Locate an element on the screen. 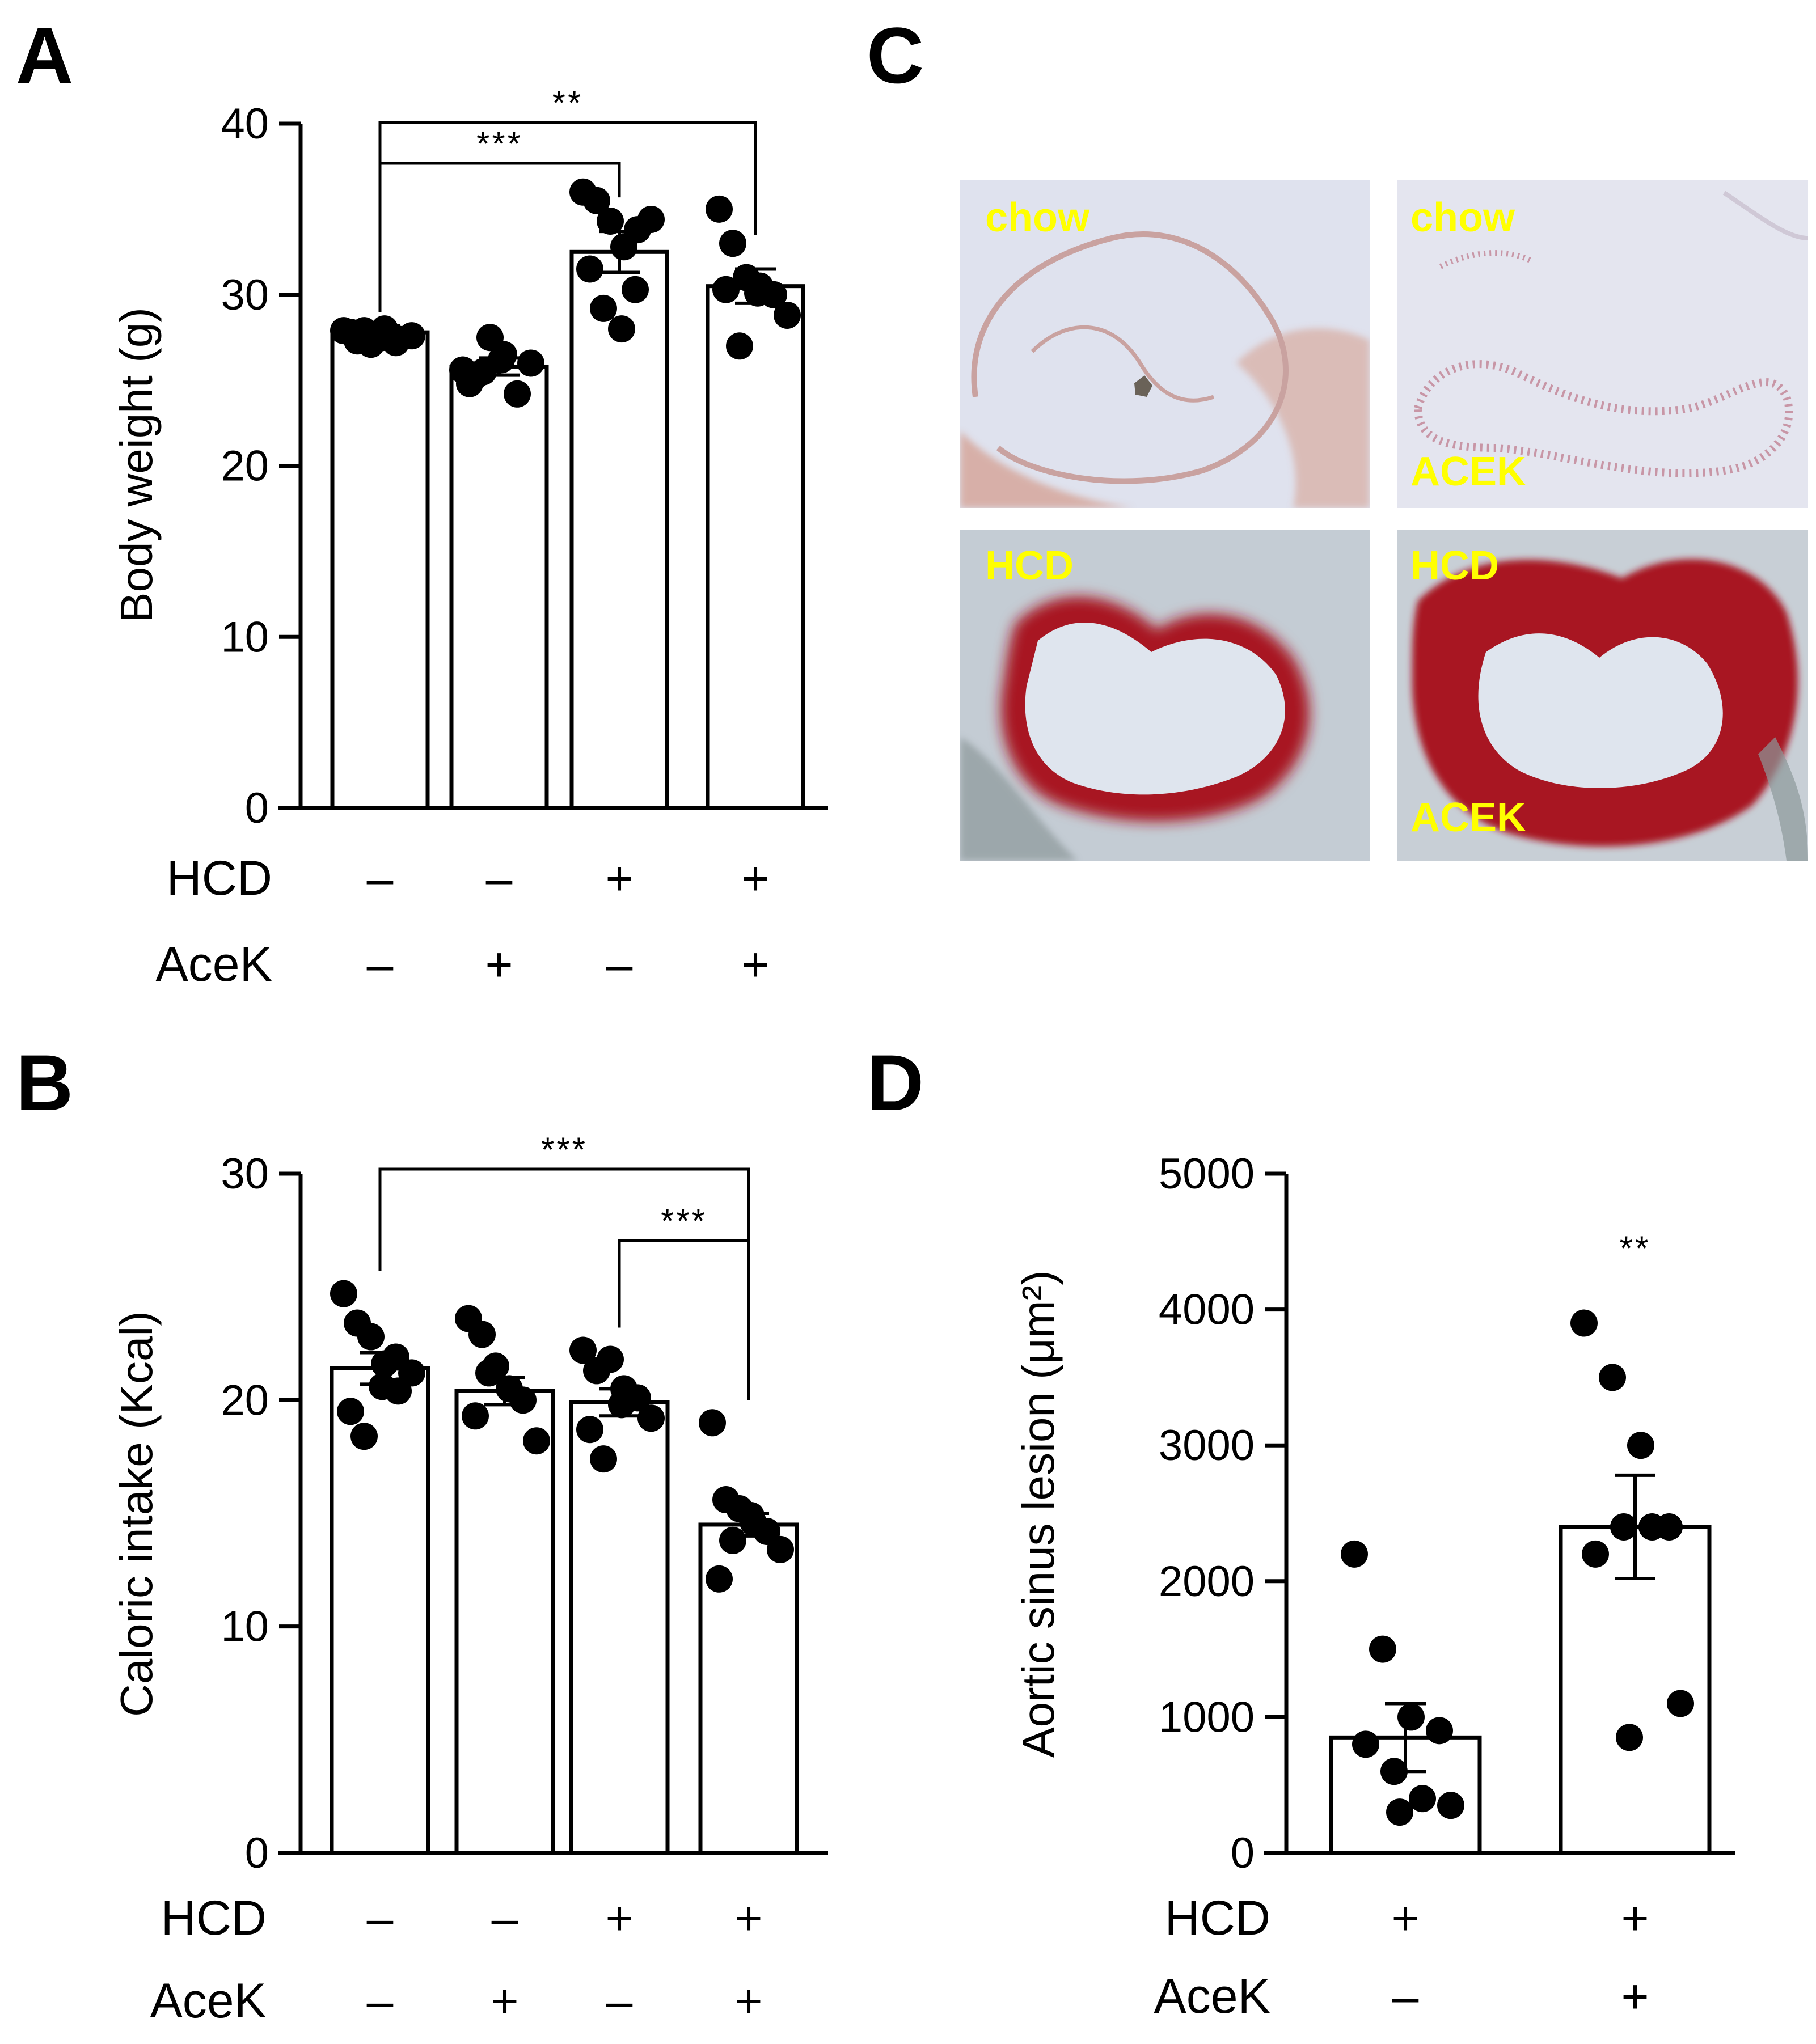 The image size is (1816, 2044). treatment-row-label: AceK is located at coordinates (1212, 1996).